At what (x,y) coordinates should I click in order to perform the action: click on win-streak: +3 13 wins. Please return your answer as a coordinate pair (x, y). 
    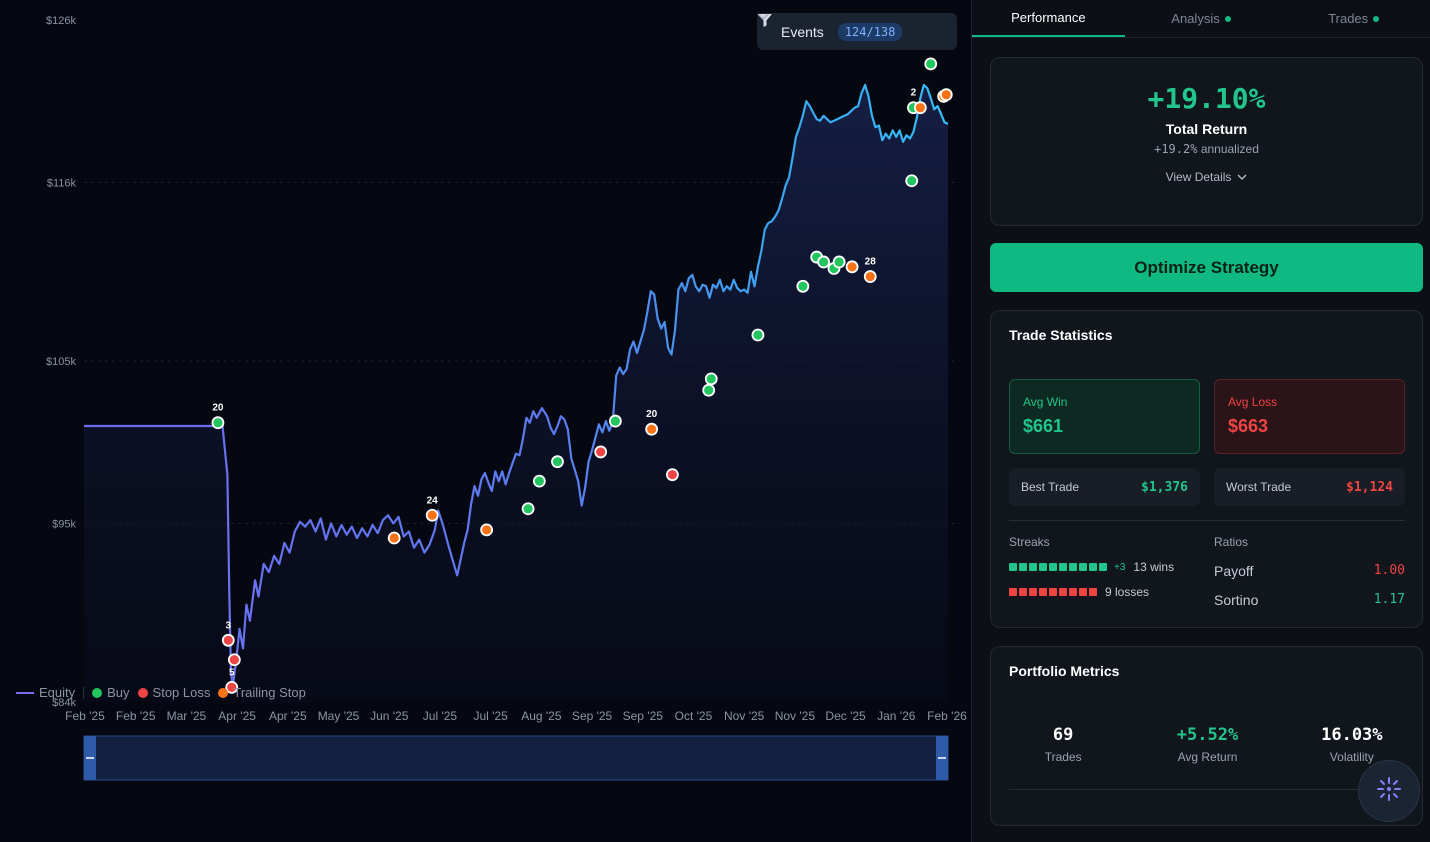
    Looking at the image, I should click on (1091, 567).